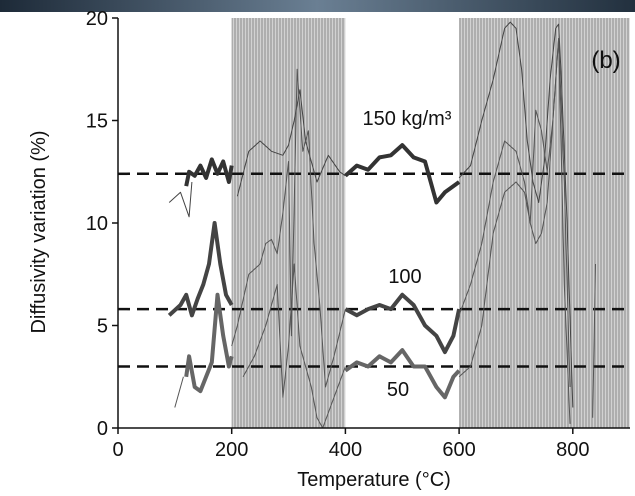  I want to click on annotation: 100, so click(404, 277).